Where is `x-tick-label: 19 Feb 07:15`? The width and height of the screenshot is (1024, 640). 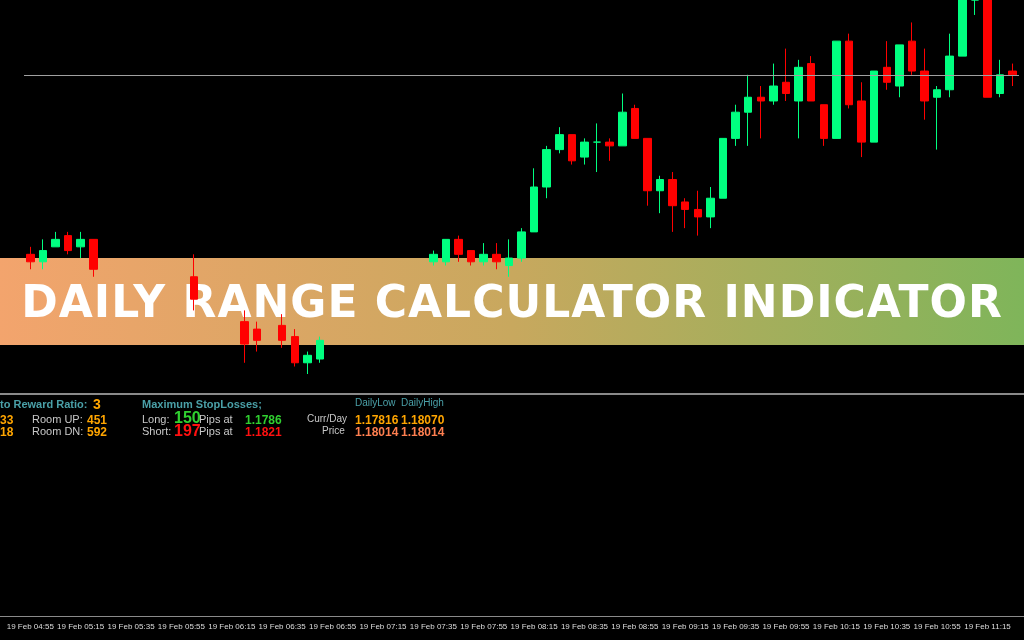 x-tick-label: 19 Feb 07:15 is located at coordinates (383, 626).